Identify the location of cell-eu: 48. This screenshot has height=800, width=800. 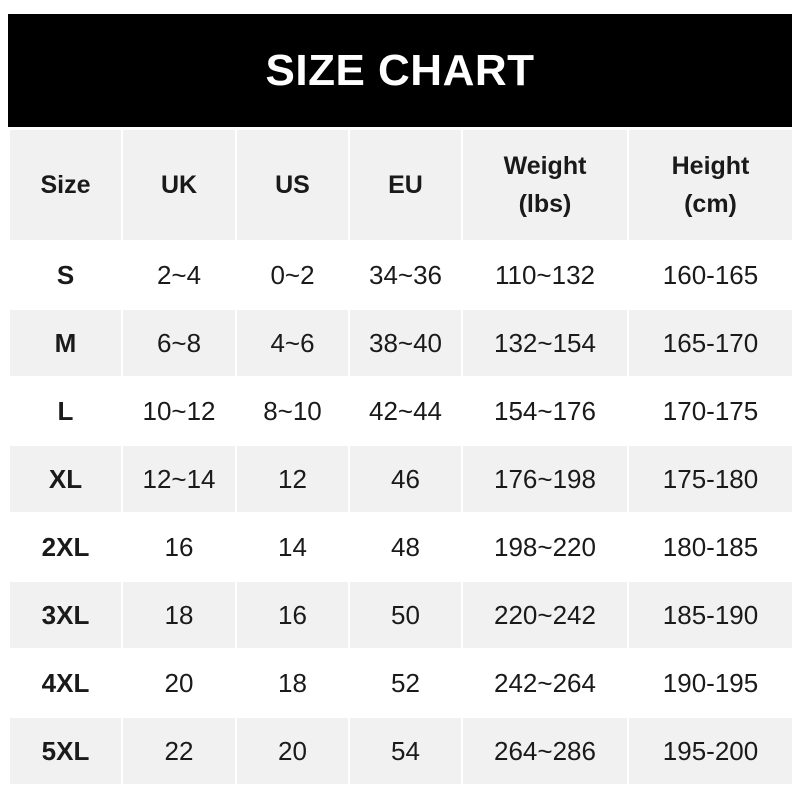
(405, 547).